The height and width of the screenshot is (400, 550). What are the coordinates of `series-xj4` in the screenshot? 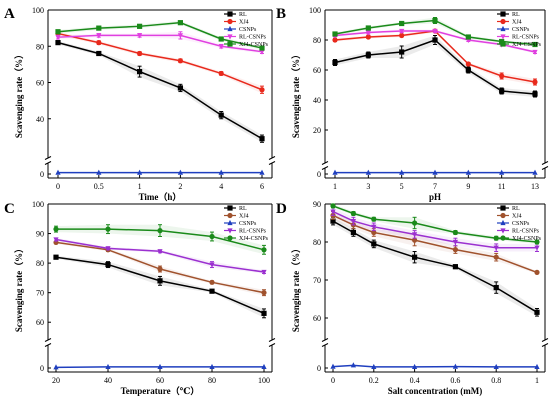 It's located at (160, 268).